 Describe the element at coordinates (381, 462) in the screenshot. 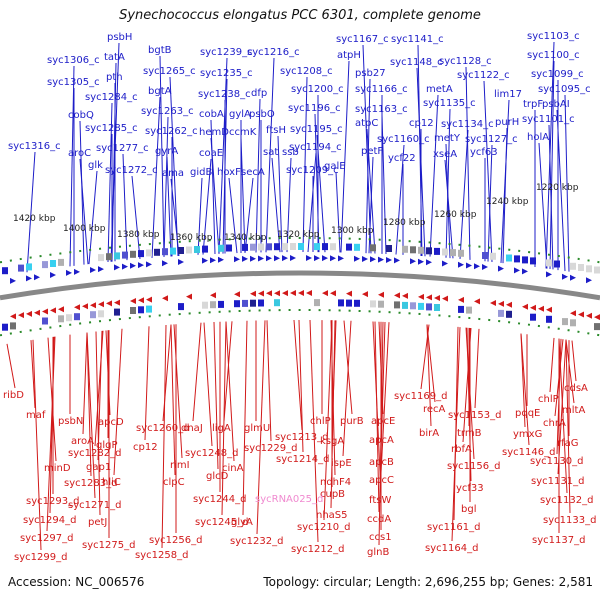

I see `bottom-gene-label: apcB` at that location.